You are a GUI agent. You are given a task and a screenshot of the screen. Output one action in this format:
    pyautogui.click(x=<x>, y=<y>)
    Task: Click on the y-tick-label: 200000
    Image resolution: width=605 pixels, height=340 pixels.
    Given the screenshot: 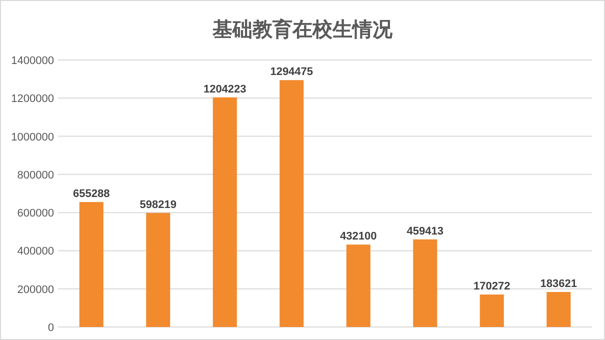 What is the action you would take?
    pyautogui.click(x=35, y=290)
    